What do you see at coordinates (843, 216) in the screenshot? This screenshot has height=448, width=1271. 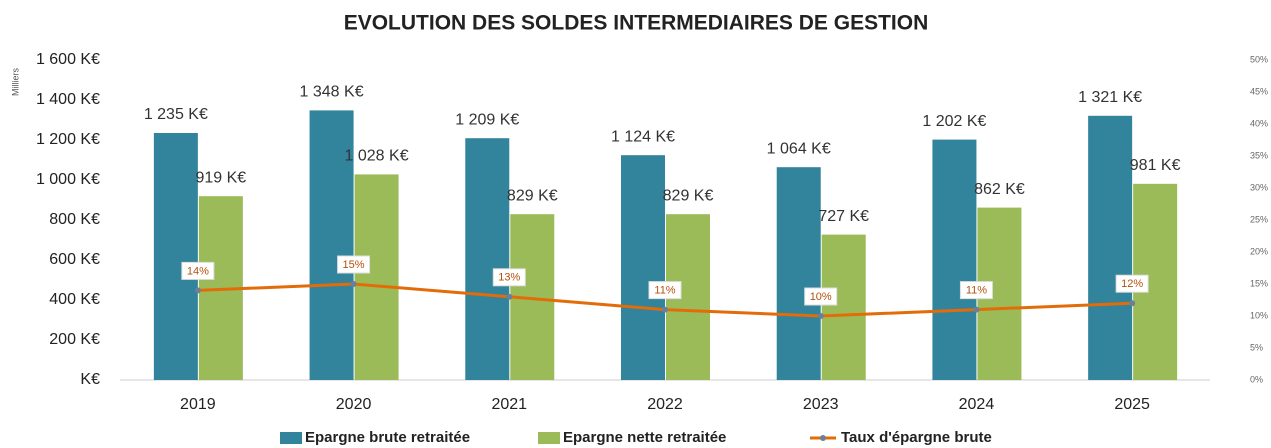 I see `data-label: 727 K€` at bounding box center [843, 216].